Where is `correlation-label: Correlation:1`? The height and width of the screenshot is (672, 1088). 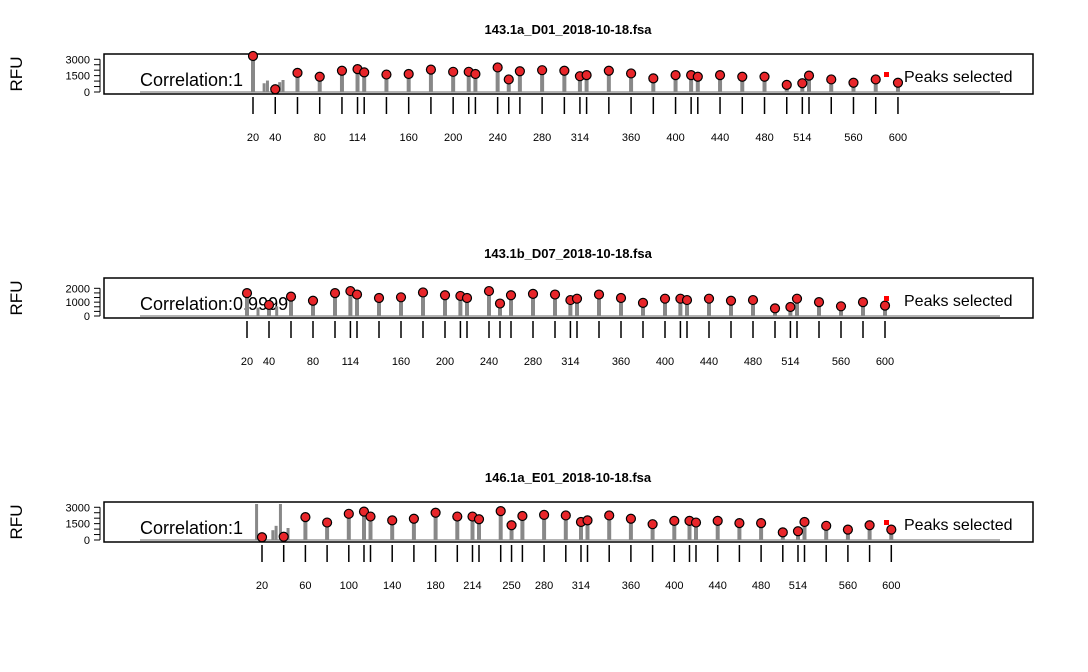 correlation-label: Correlation:1 is located at coordinates (191, 80).